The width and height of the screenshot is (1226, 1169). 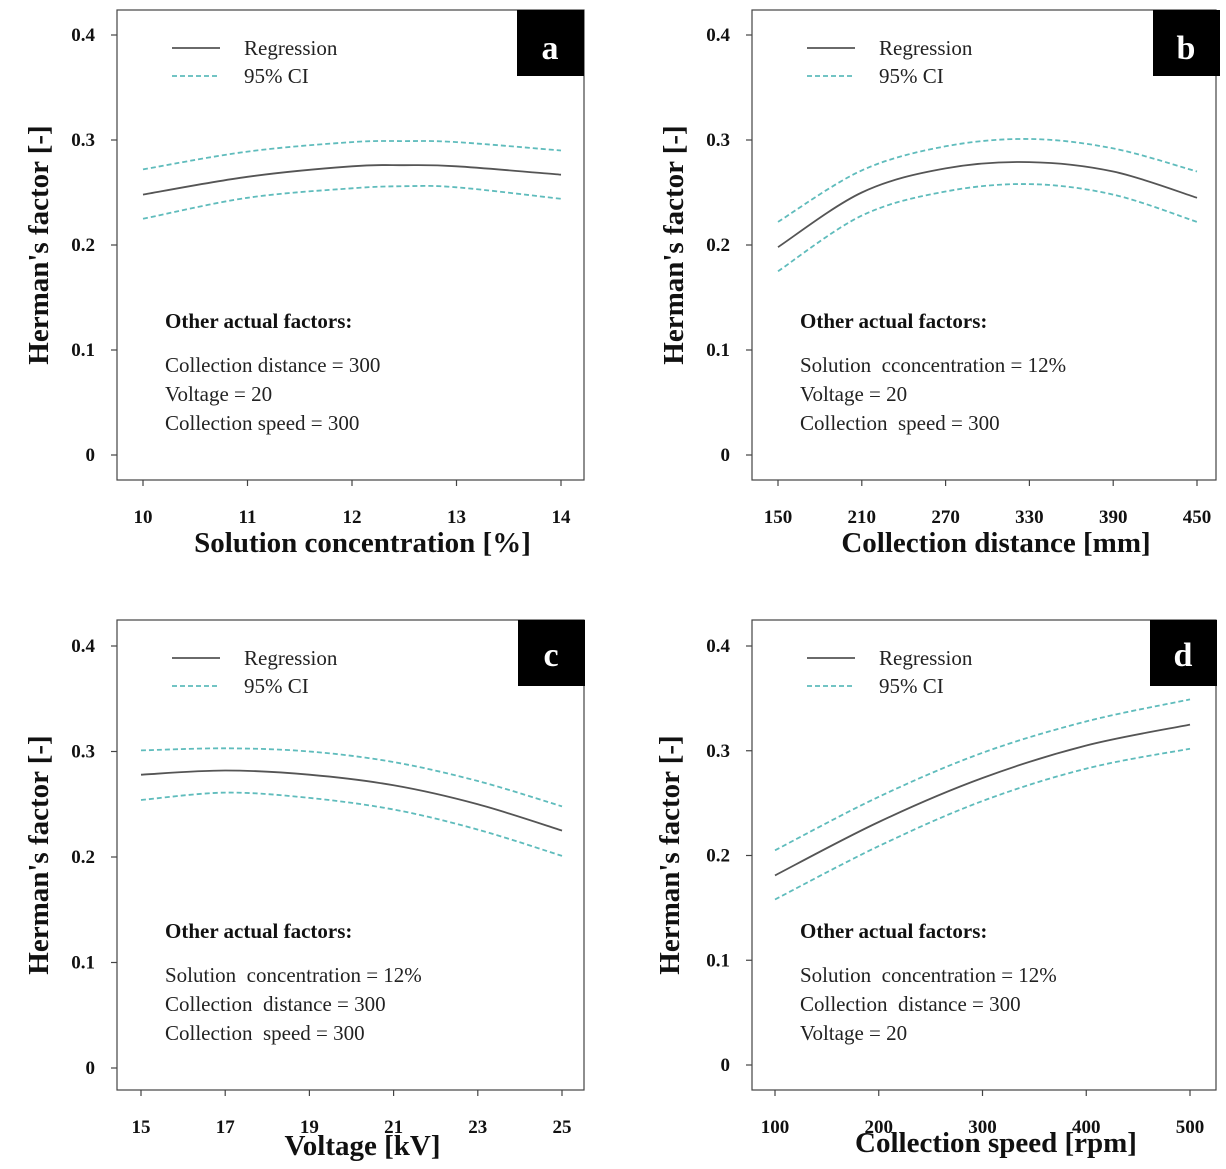 I want to click on x-tick-label: 200, so click(x=879, y=1127).